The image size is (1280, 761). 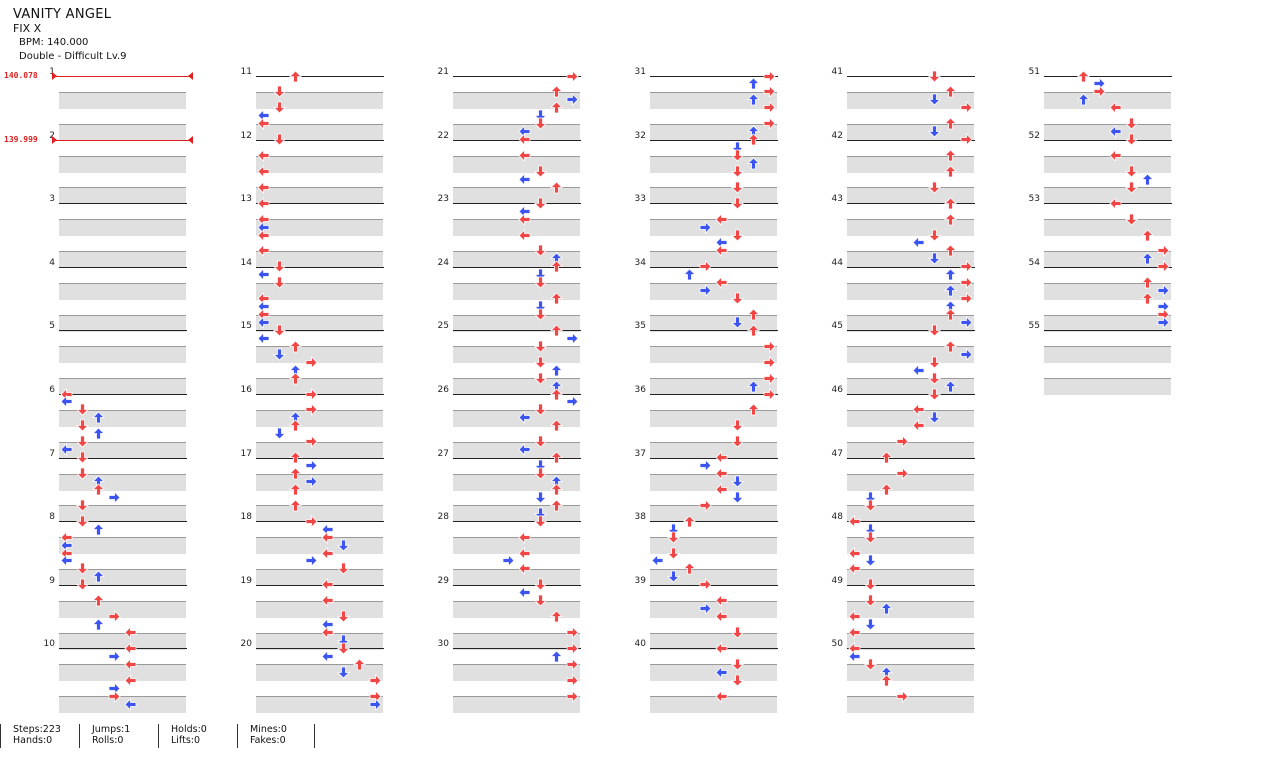 What do you see at coordinates (52, 453) in the screenshot?
I see `measure-number: 7` at bounding box center [52, 453].